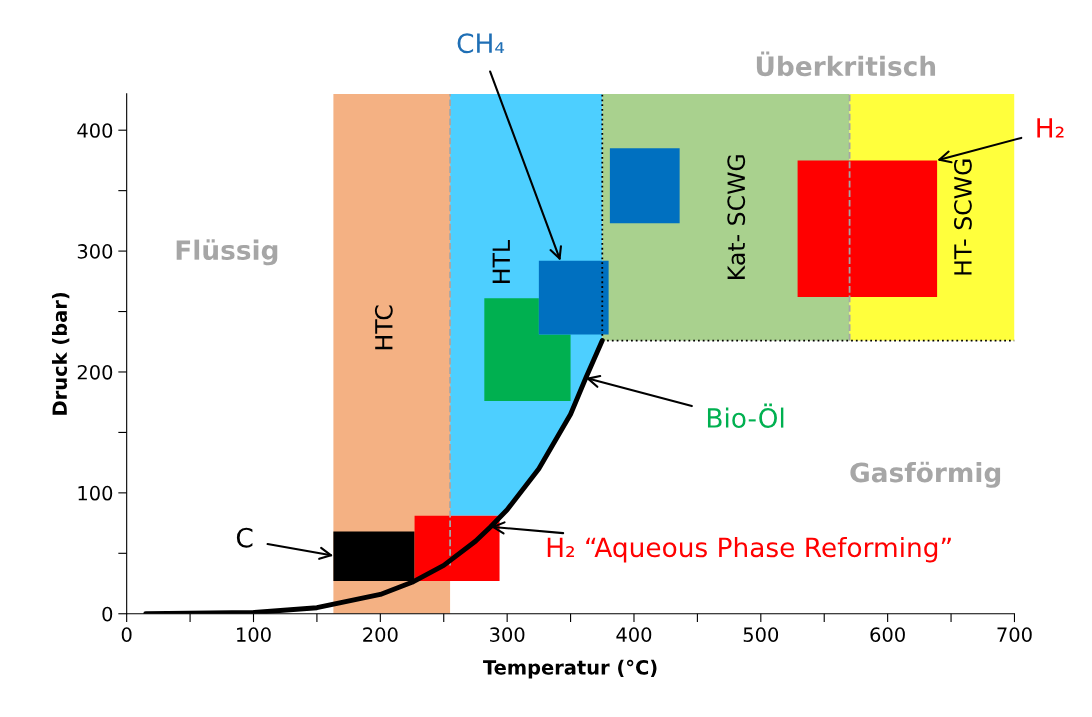  I want to click on annotation: H₂ “Aqueous Phase Reforming”, so click(749, 549).